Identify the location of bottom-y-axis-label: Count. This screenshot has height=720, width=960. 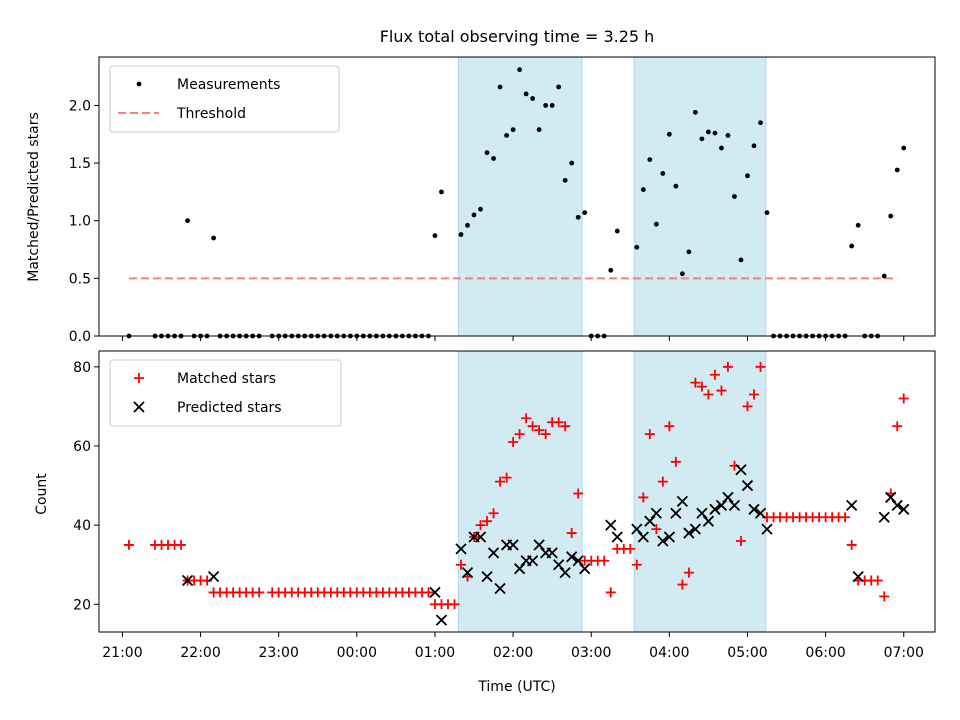
(42, 494).